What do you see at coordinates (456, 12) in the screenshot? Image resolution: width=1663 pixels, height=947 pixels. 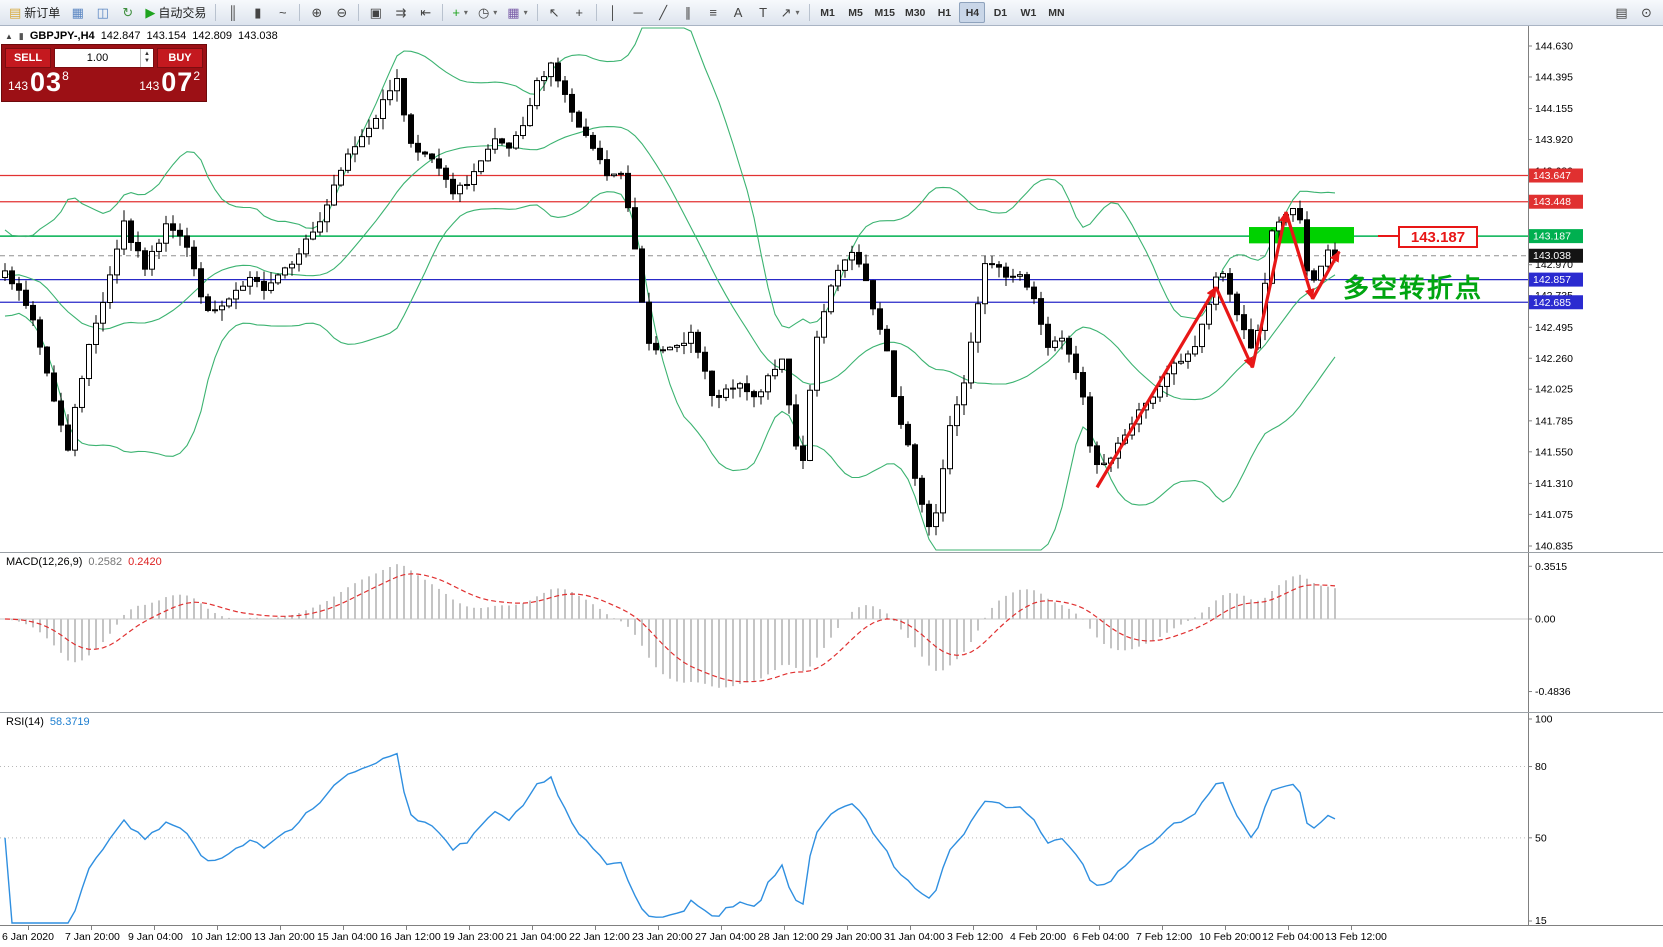 I see `indicators-icon: +` at bounding box center [456, 12].